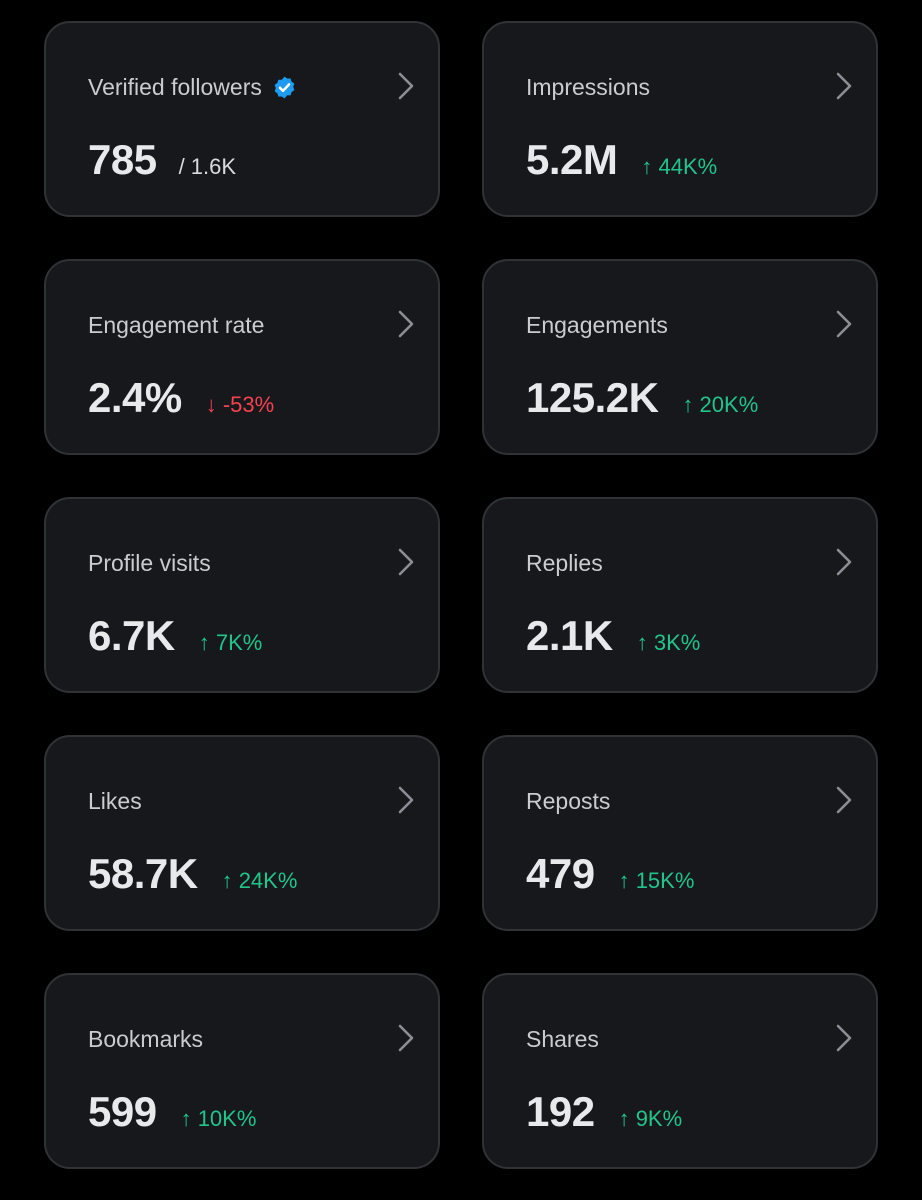 The image size is (922, 1200). What do you see at coordinates (604, 1112) in the screenshot?
I see `metric-row: 192 ↑ 9K%` at bounding box center [604, 1112].